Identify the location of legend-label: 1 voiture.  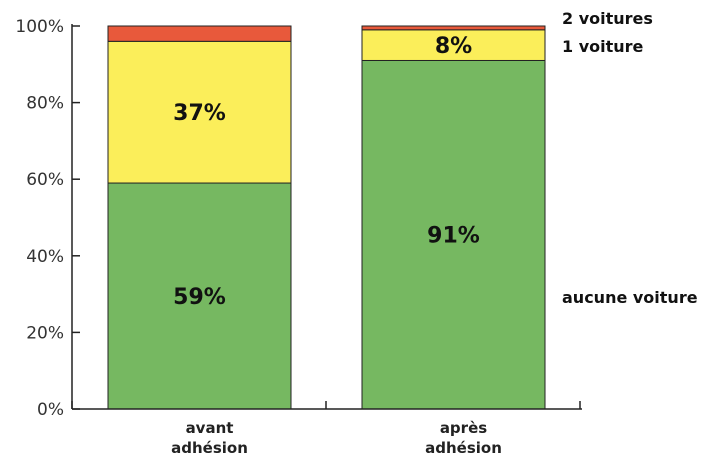
(603, 46).